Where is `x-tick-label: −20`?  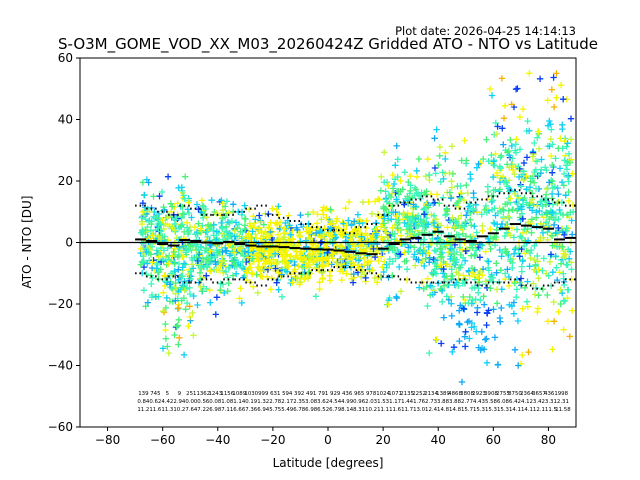
x-tick-label: −20 is located at coordinates (272, 440).